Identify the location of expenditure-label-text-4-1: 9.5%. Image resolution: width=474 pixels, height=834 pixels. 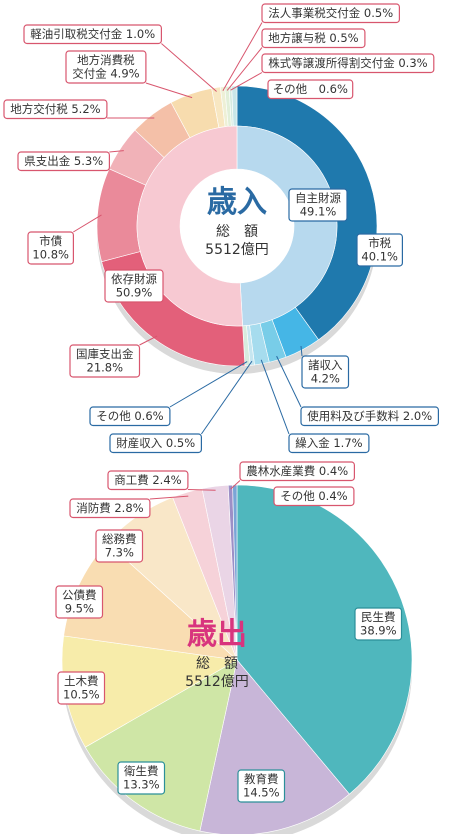
(79, 609).